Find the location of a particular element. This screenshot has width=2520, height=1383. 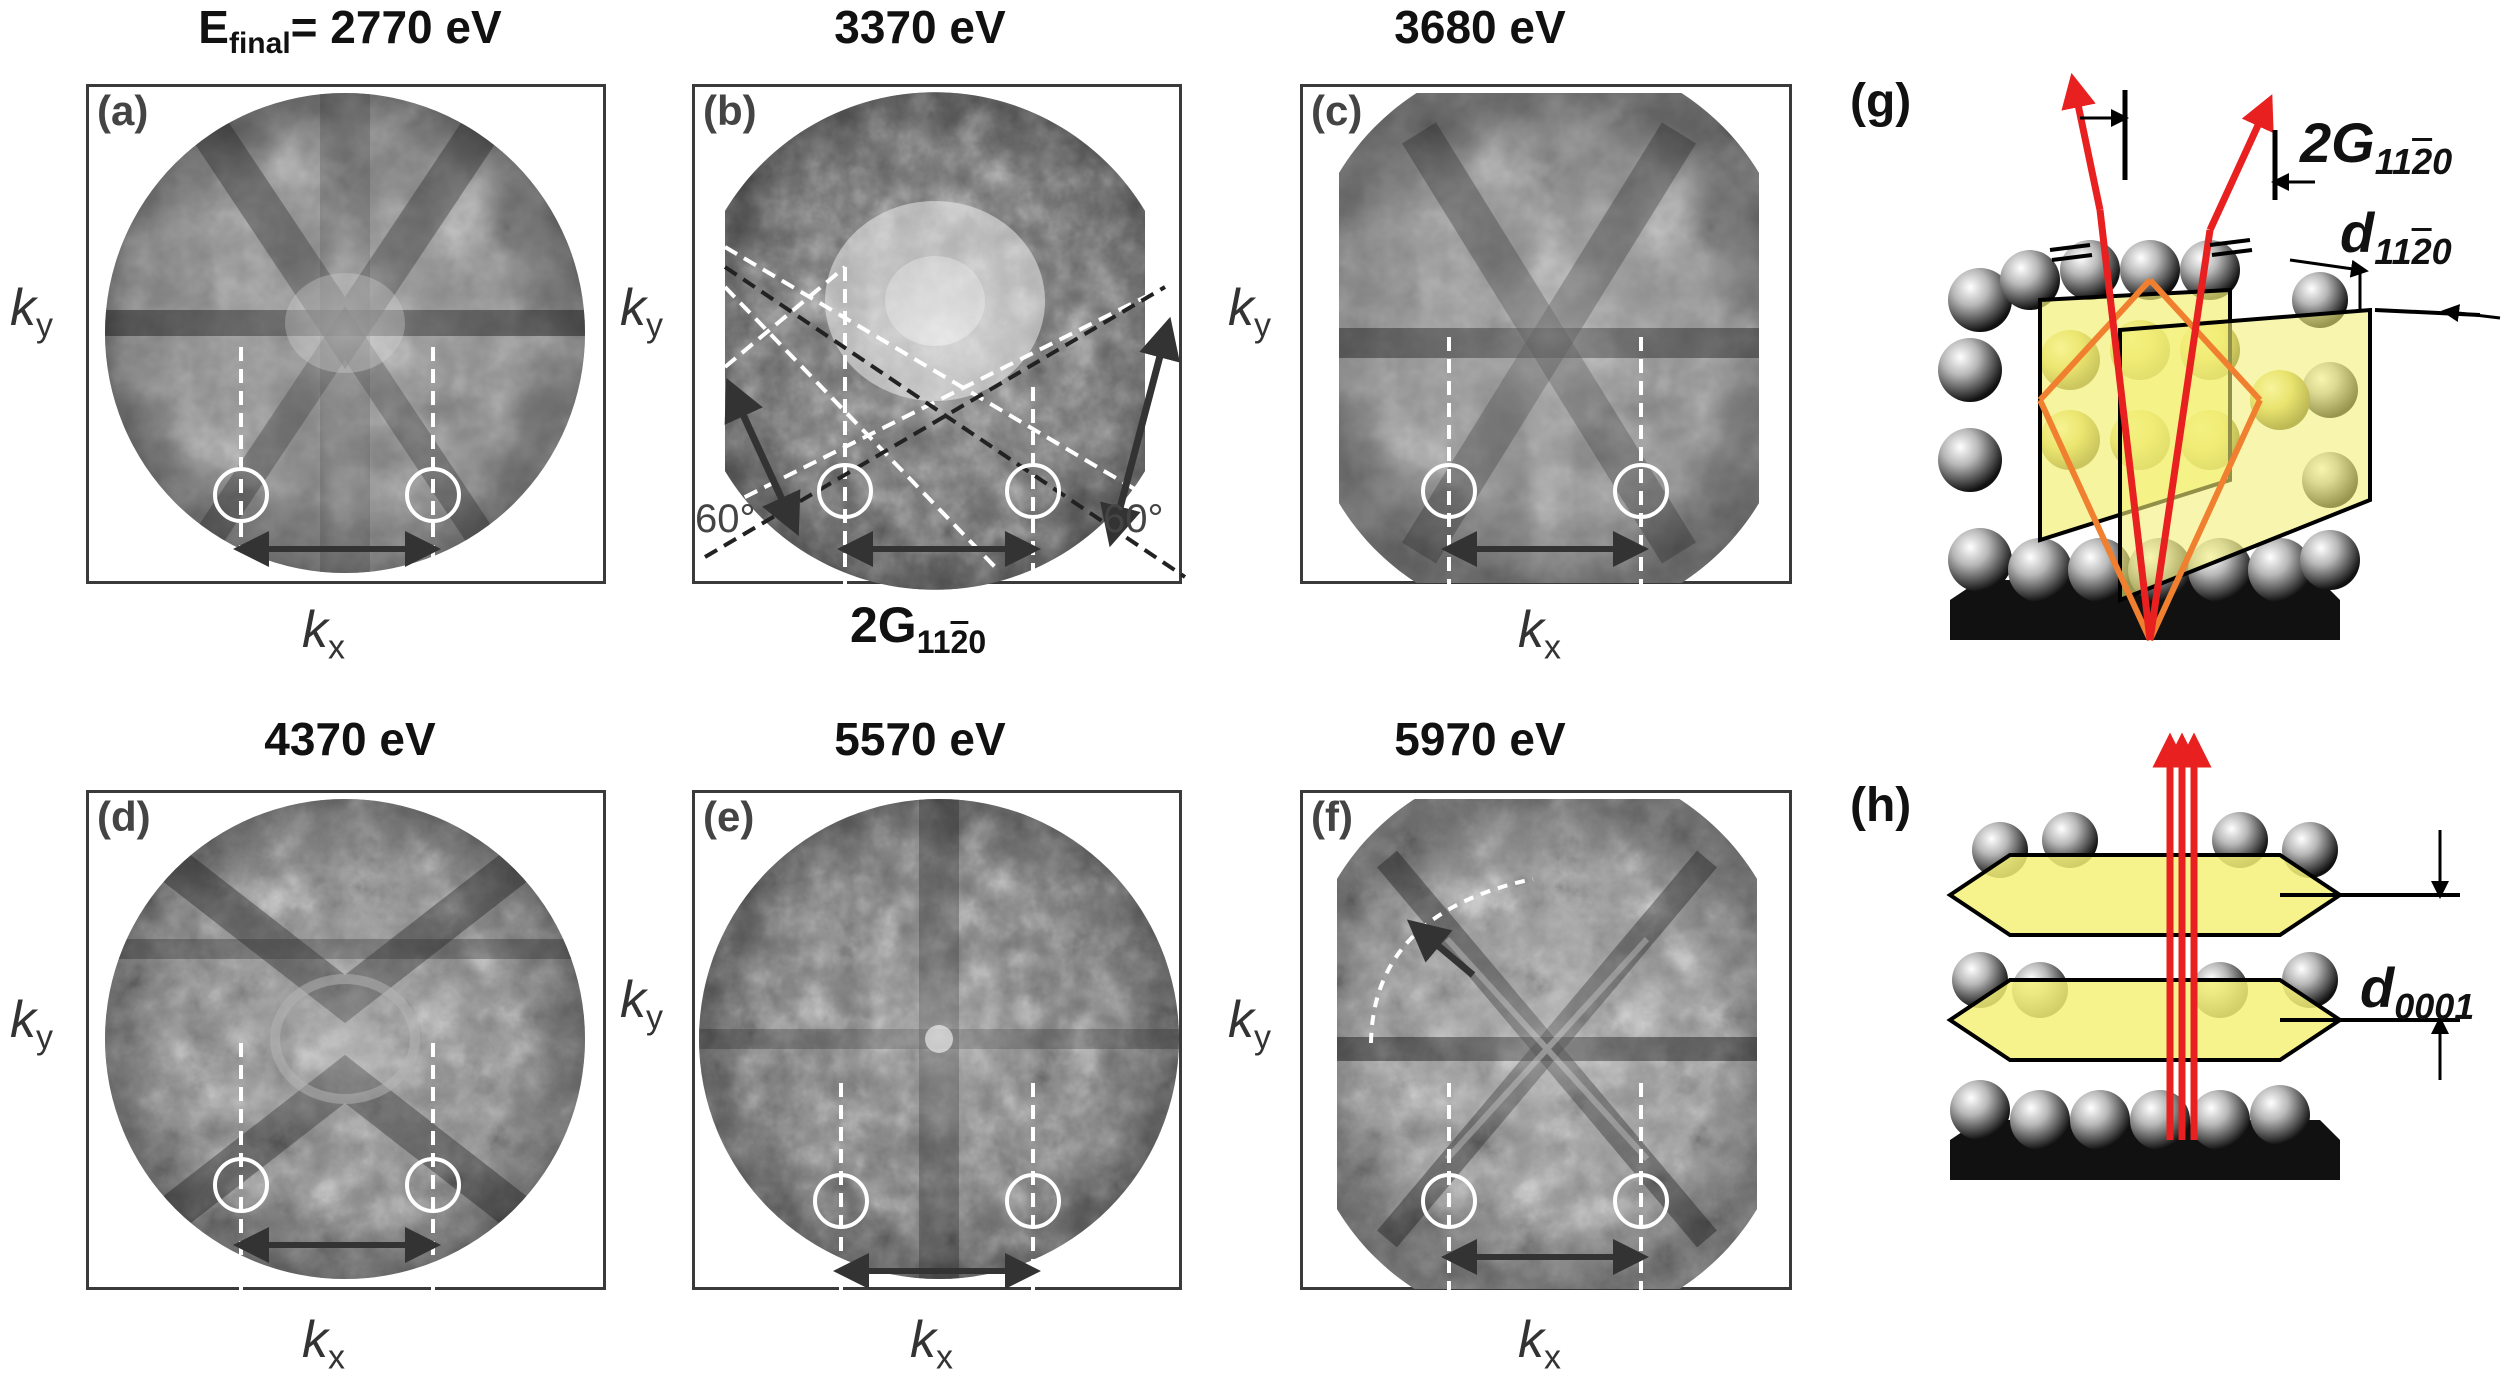

panel-d: (d) is located at coordinates (346, 1041).